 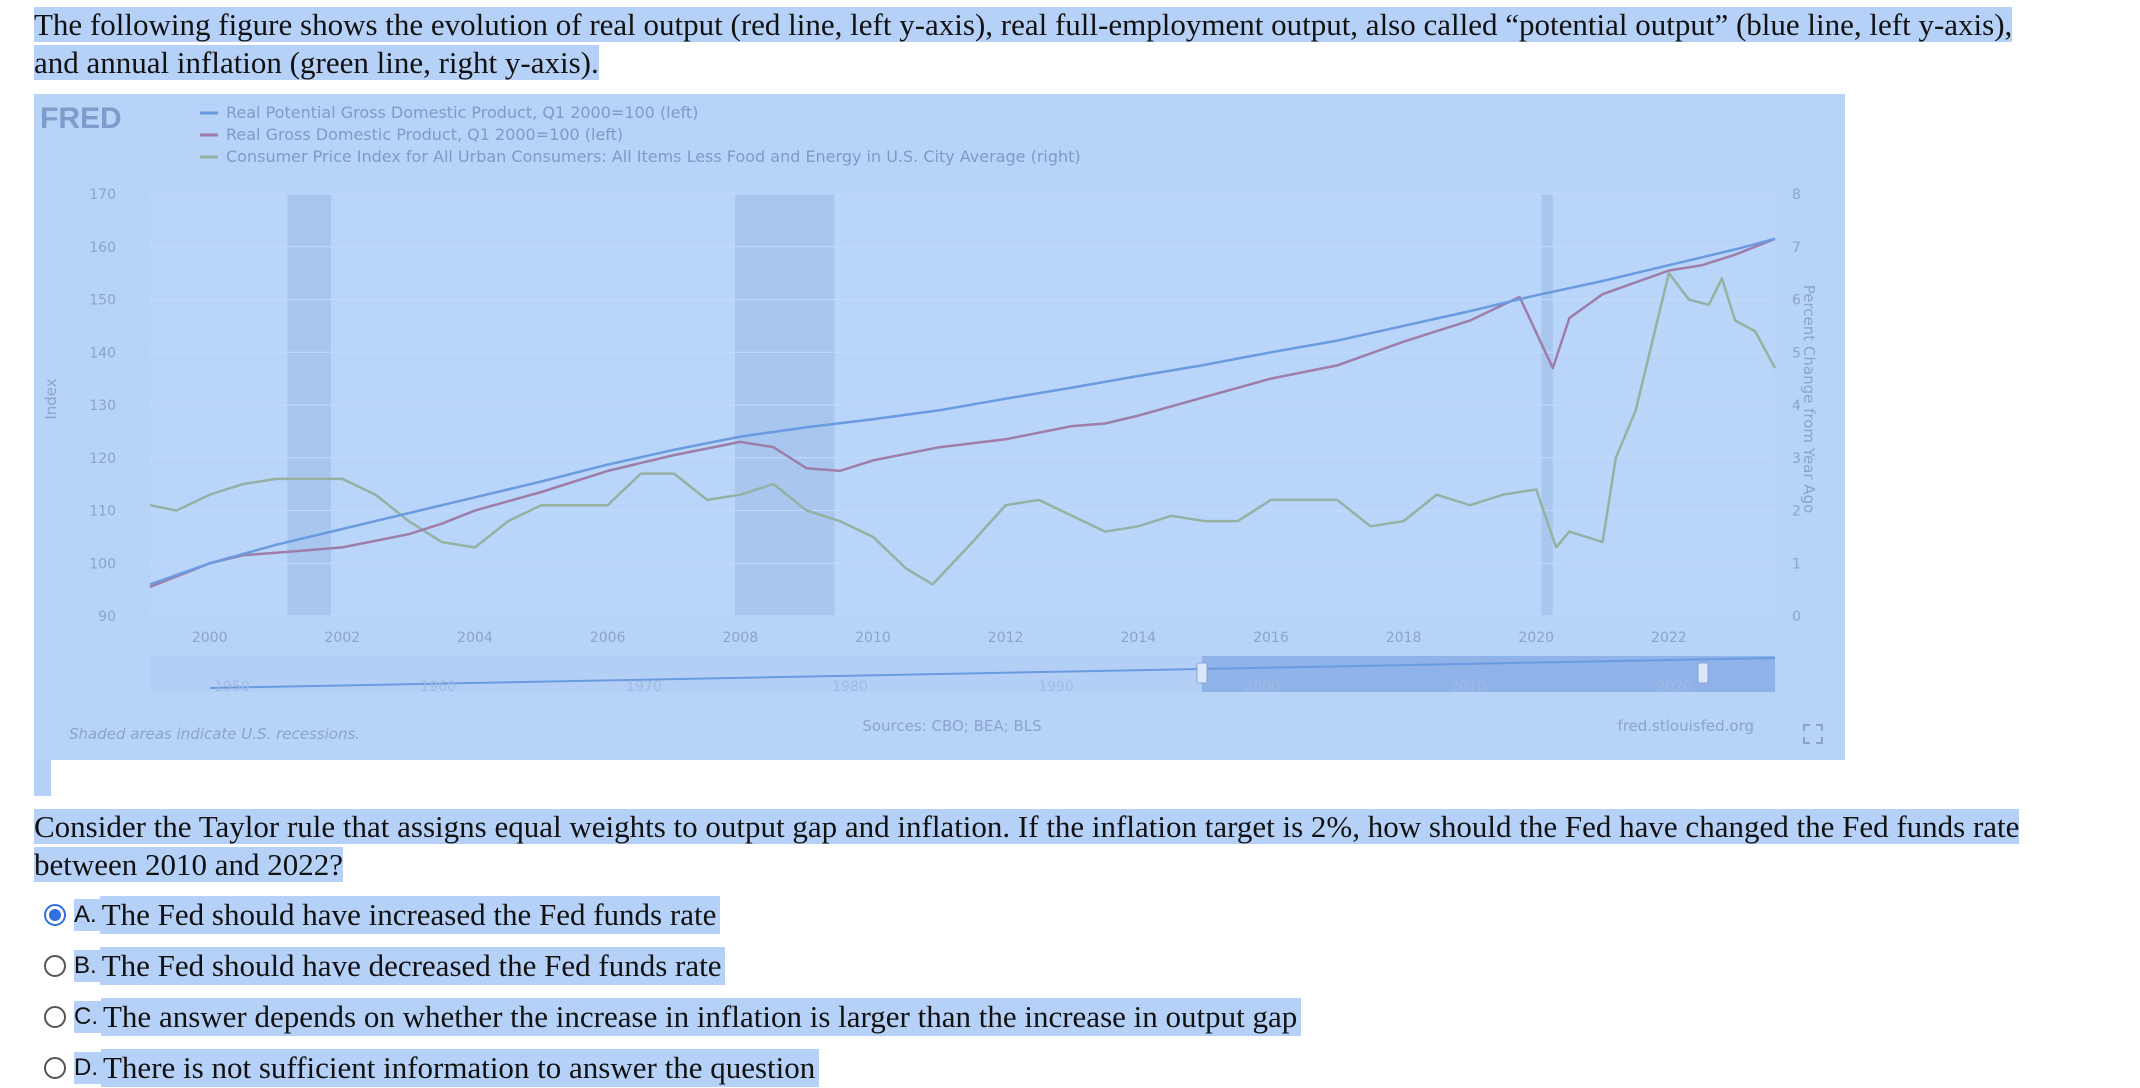 I want to click on navigator-left-handle, so click(x=1202, y=673).